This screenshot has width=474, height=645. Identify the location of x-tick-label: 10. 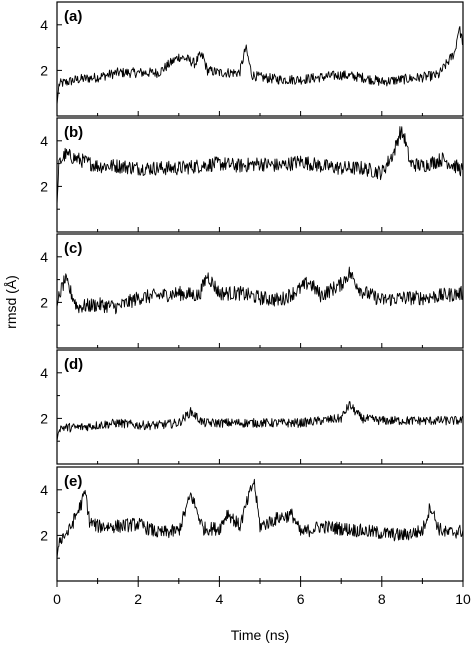
(463, 599).